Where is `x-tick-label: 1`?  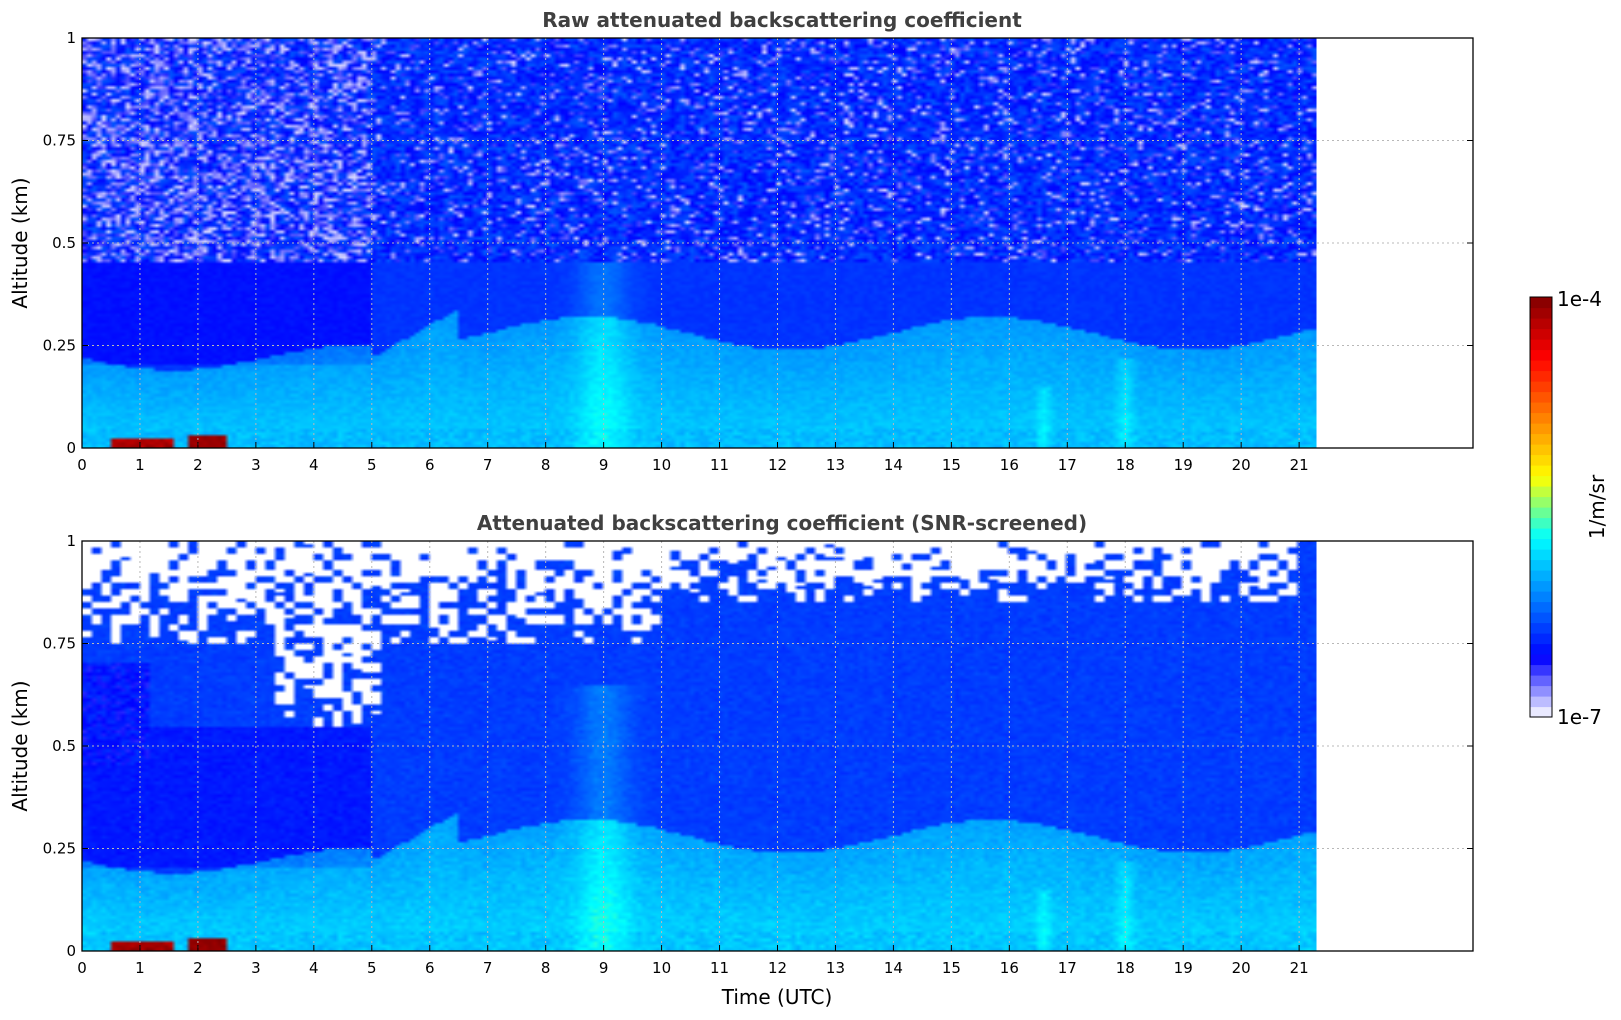 x-tick-label: 1 is located at coordinates (140, 465).